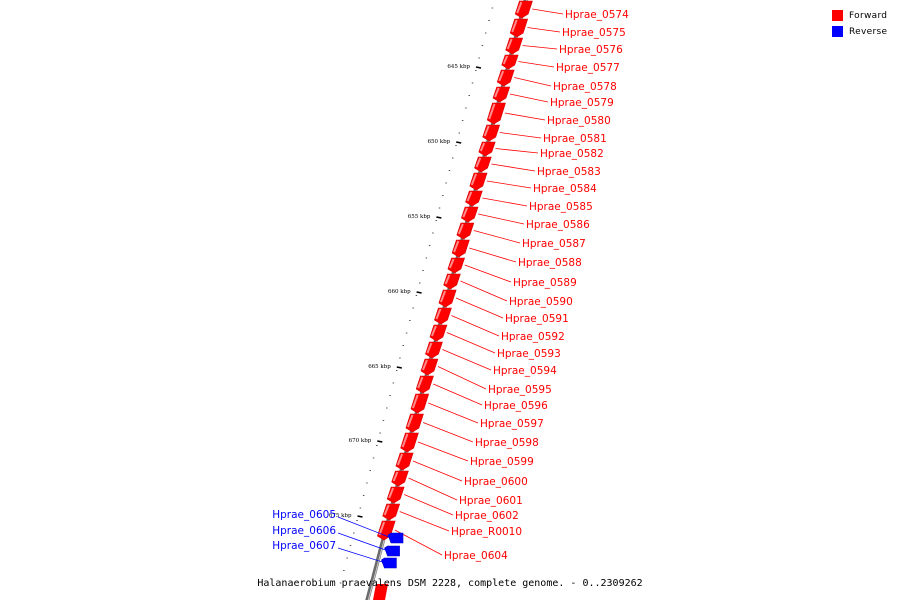 The image size is (900, 600). What do you see at coordinates (360, 441) in the screenshot?
I see `tick-label: 670 kbp` at bounding box center [360, 441].